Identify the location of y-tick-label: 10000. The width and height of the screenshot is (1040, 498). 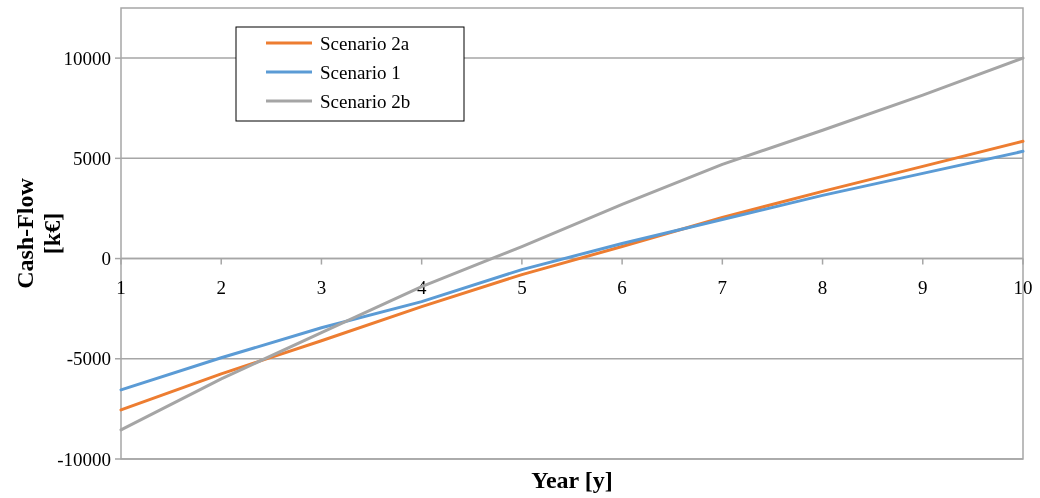
(87, 58).